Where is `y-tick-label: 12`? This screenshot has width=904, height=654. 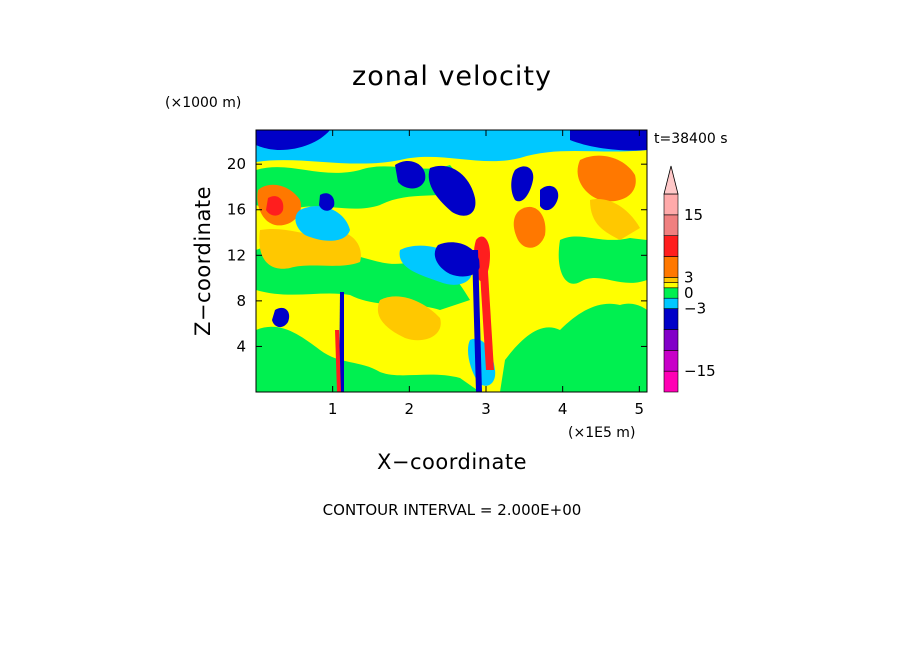
y-tick-label: 12 is located at coordinates (236, 255).